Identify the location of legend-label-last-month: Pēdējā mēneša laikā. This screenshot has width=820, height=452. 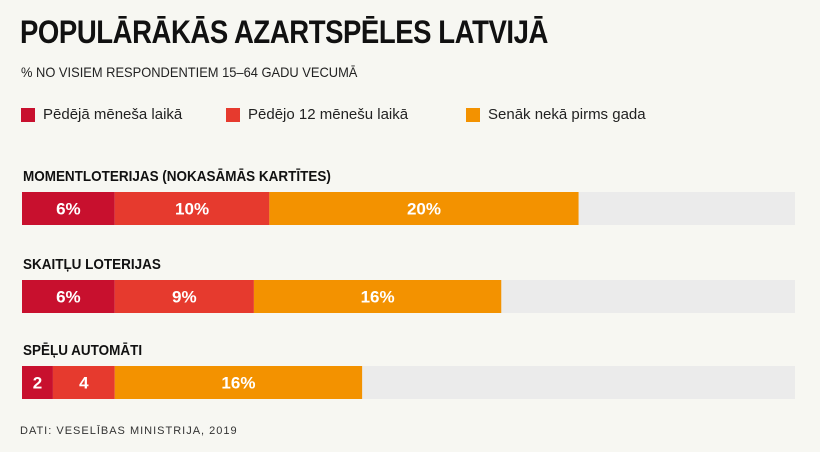
(113, 114).